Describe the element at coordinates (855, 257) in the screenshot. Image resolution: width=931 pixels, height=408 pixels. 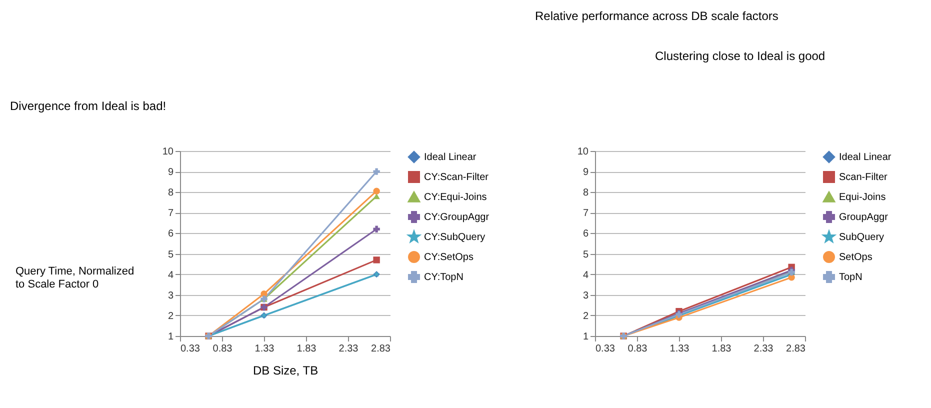
I see `legend-label: SetOps` at that location.